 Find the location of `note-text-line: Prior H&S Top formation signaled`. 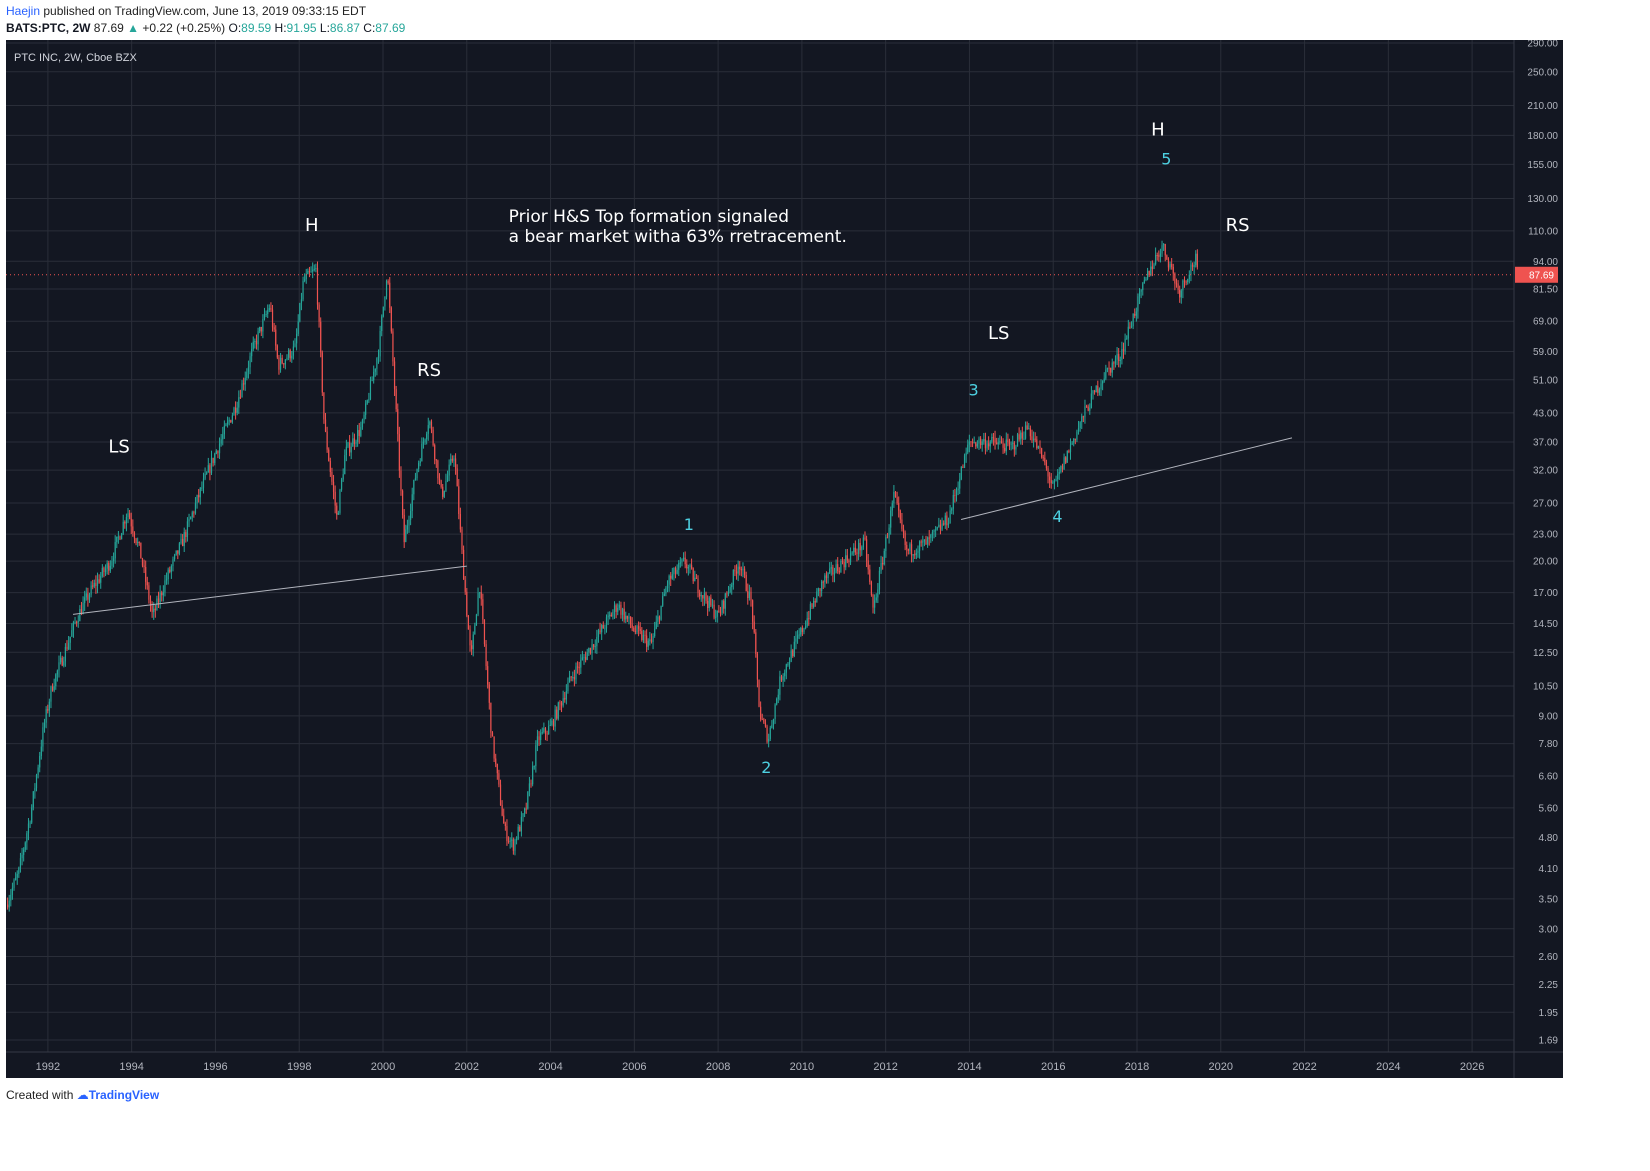

note-text-line: Prior H&S Top formation signaled is located at coordinates (649, 217).